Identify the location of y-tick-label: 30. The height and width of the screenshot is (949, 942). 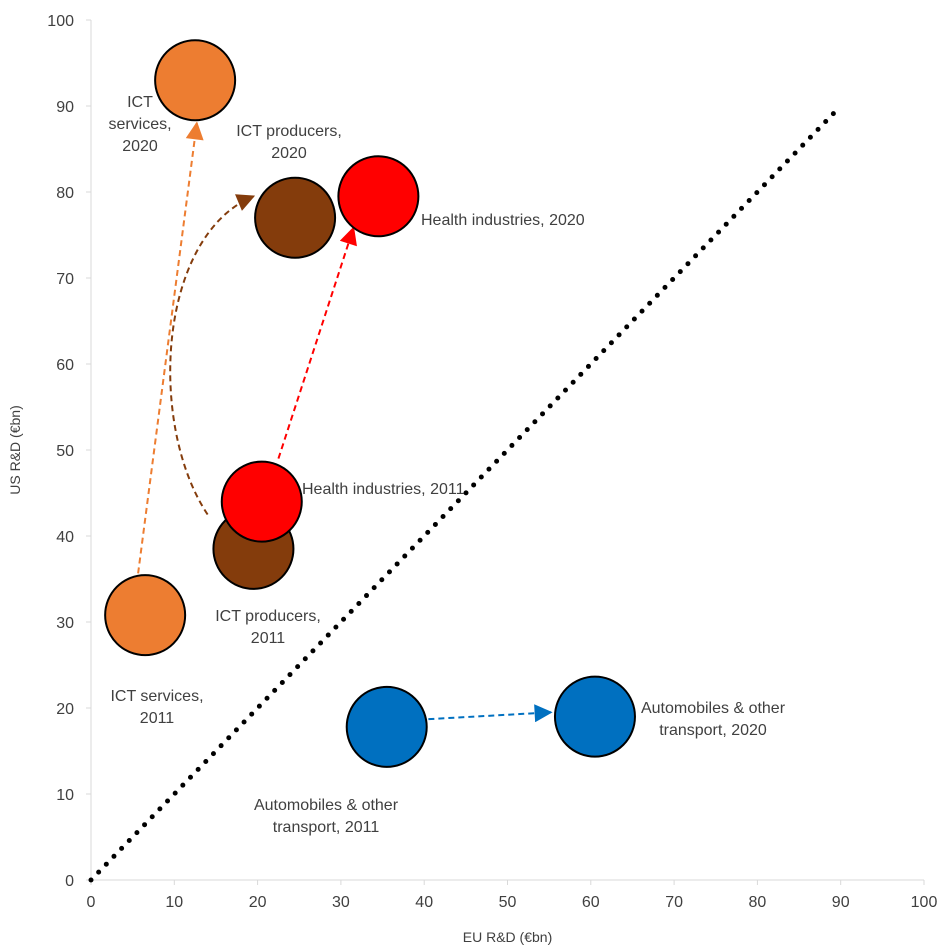
(65, 623).